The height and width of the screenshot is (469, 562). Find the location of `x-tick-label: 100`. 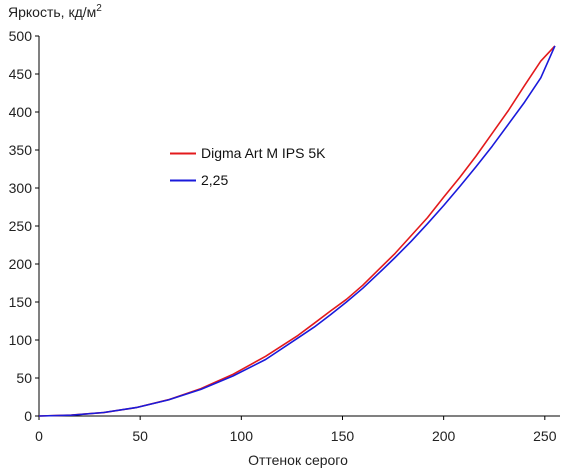

x-tick-label: 100 is located at coordinates (242, 436).